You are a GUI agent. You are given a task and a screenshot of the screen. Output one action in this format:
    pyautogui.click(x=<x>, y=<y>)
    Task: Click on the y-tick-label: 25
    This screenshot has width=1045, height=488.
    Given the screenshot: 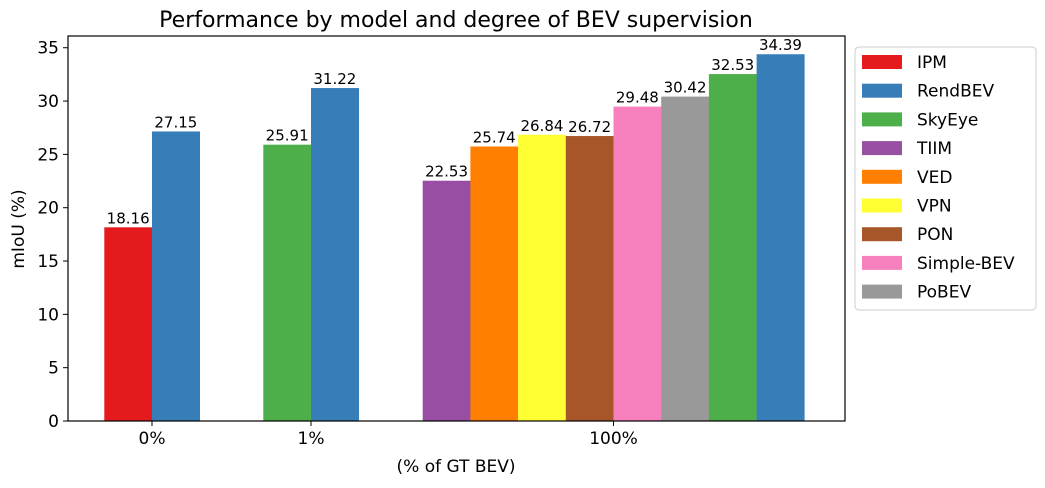 What is the action you would take?
    pyautogui.click(x=48, y=155)
    